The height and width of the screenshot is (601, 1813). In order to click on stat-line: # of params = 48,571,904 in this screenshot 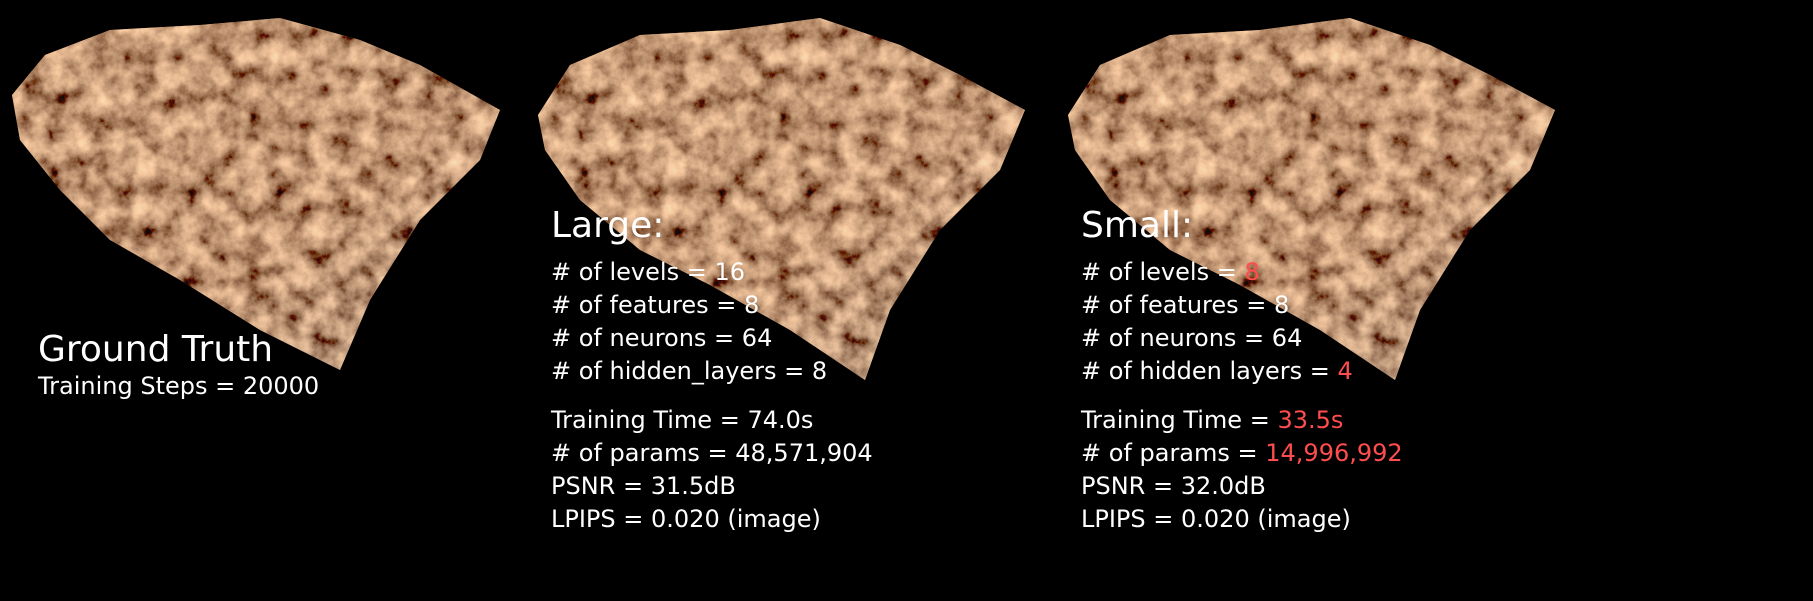, I will do `click(712, 453)`.